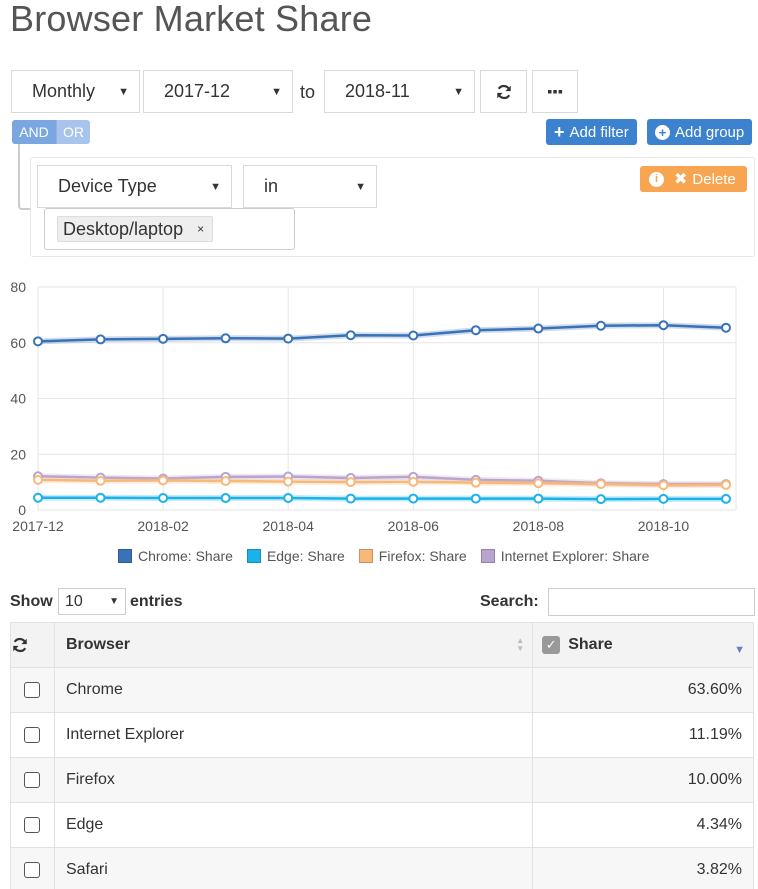  I want to click on add-group-button: + Add group, so click(700, 132).